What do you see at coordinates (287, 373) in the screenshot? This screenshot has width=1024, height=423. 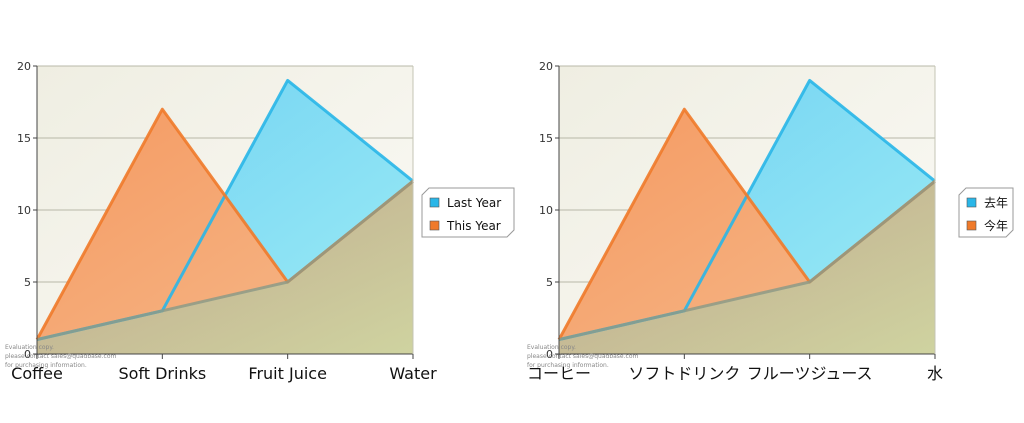 I see `x-category-label: Fruit Juice` at bounding box center [287, 373].